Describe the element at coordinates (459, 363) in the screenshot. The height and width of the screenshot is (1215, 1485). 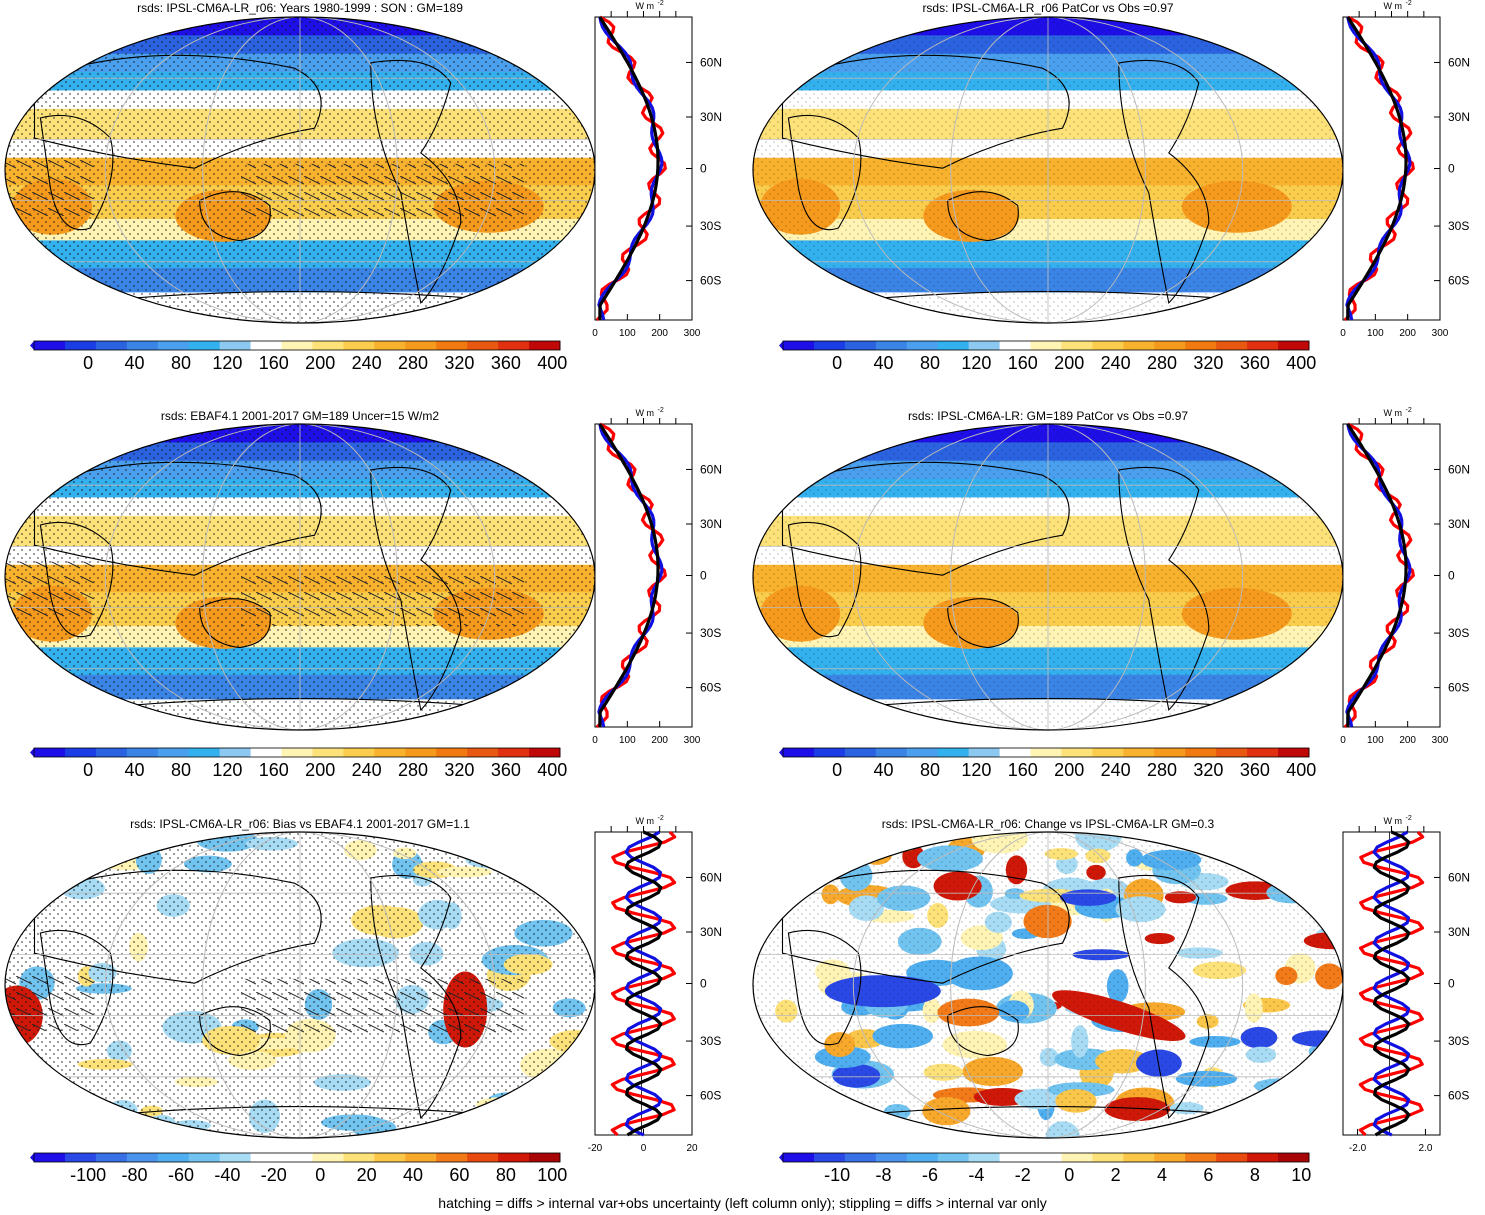
I see `colorbar-tick-label: 320` at that location.